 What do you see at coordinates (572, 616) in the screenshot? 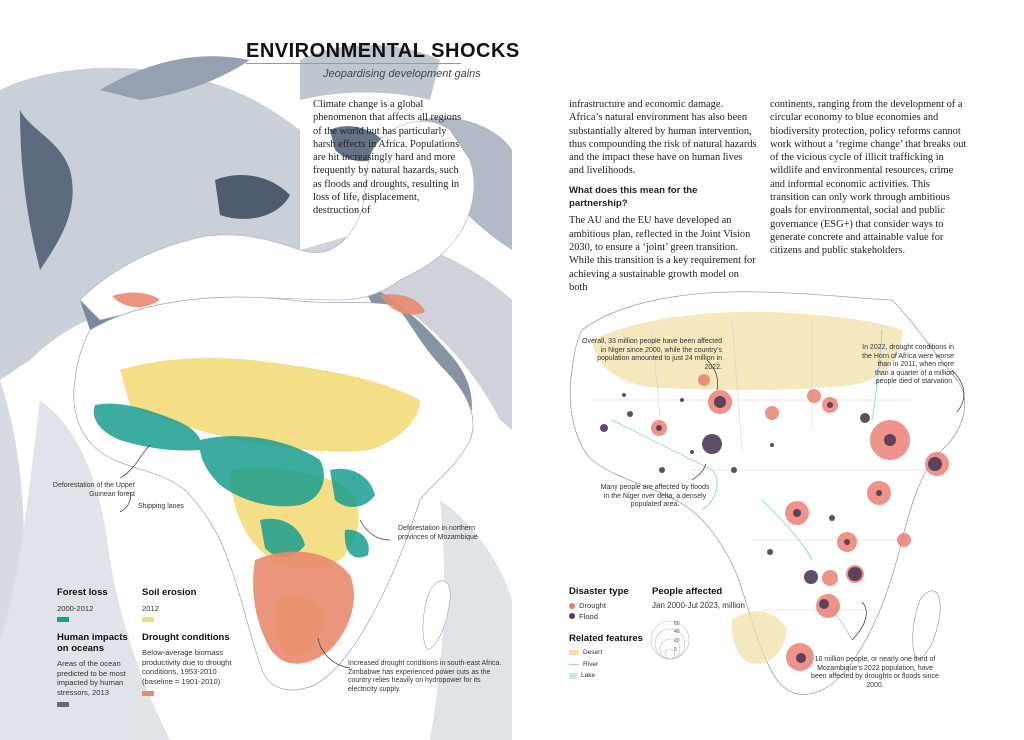
I see `flood-dot-icon` at bounding box center [572, 616].